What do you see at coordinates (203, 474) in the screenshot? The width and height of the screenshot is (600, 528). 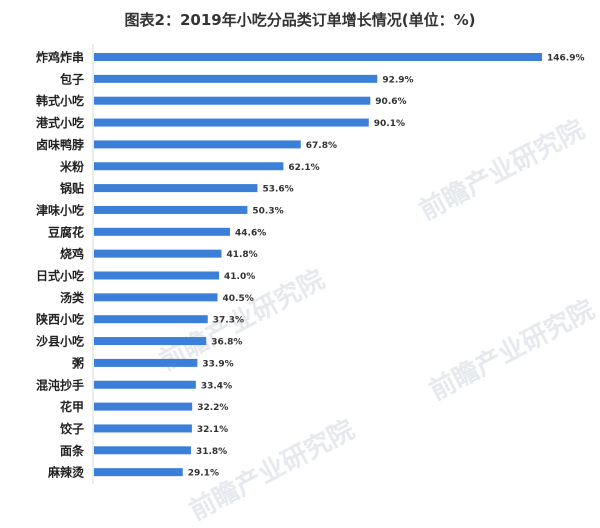 I see `data-label: 29.1%` at bounding box center [203, 474].